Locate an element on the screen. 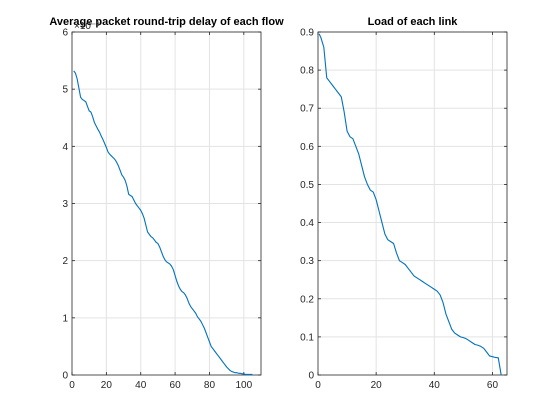 This screenshot has height=420, width=560. left-xtick-label-0: 0 is located at coordinates (72, 385).